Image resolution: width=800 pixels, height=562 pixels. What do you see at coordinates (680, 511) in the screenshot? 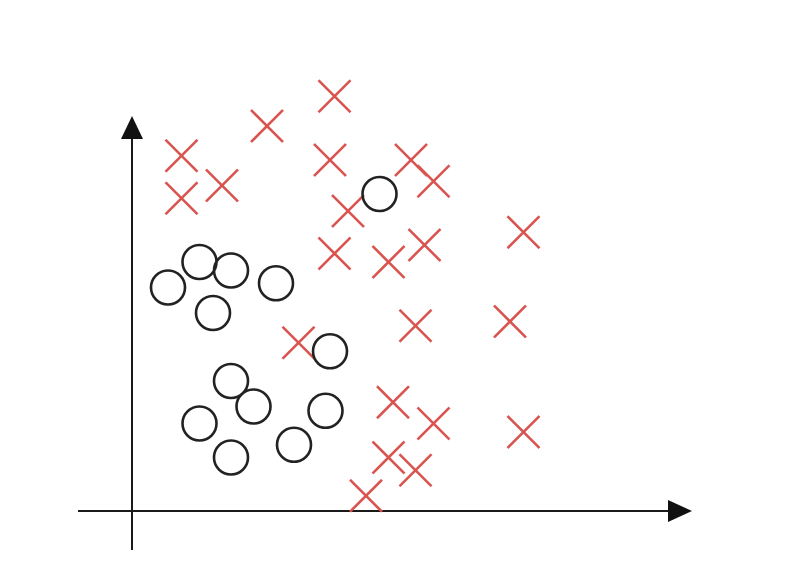
I see `x-axis-arrow` at bounding box center [680, 511].